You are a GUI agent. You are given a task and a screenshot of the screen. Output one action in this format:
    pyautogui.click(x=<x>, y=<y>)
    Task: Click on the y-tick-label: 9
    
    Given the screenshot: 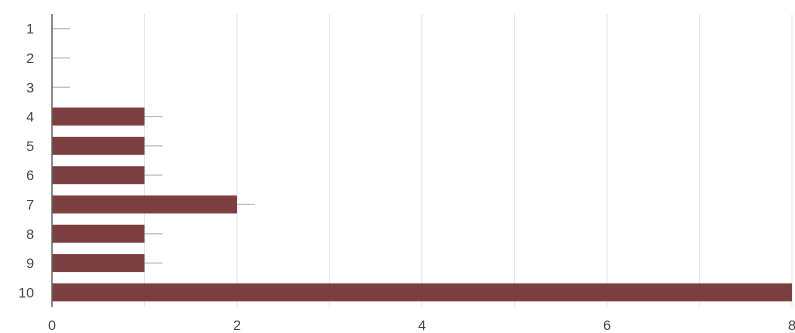 What is the action you would take?
    pyautogui.click(x=30, y=263)
    